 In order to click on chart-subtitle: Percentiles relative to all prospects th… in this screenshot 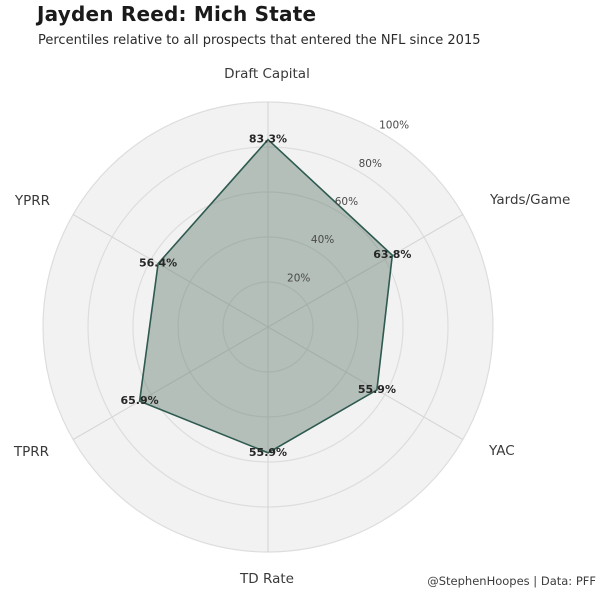, I will do `click(259, 40)`.